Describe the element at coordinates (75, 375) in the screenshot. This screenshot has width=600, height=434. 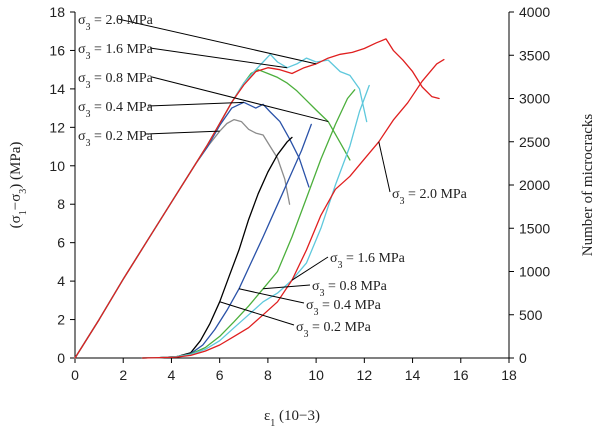
I see `x-tick-label: 0` at that location.